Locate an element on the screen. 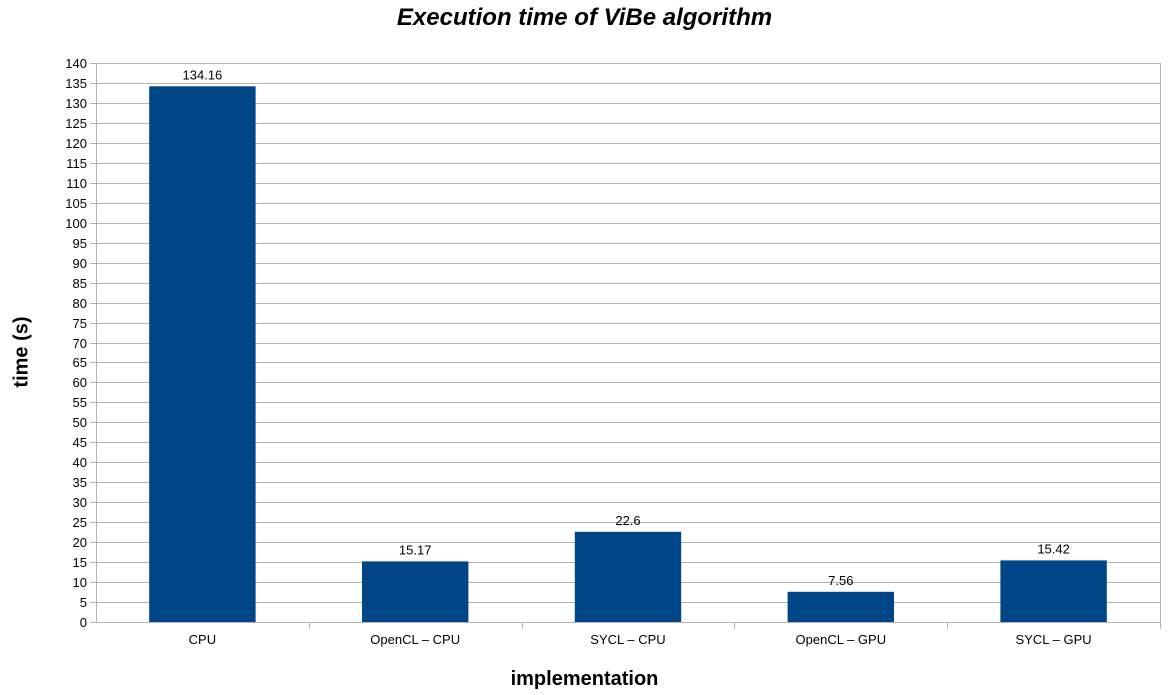 This screenshot has height=695, width=1169. y-tick-label: 35 is located at coordinates (80, 482).